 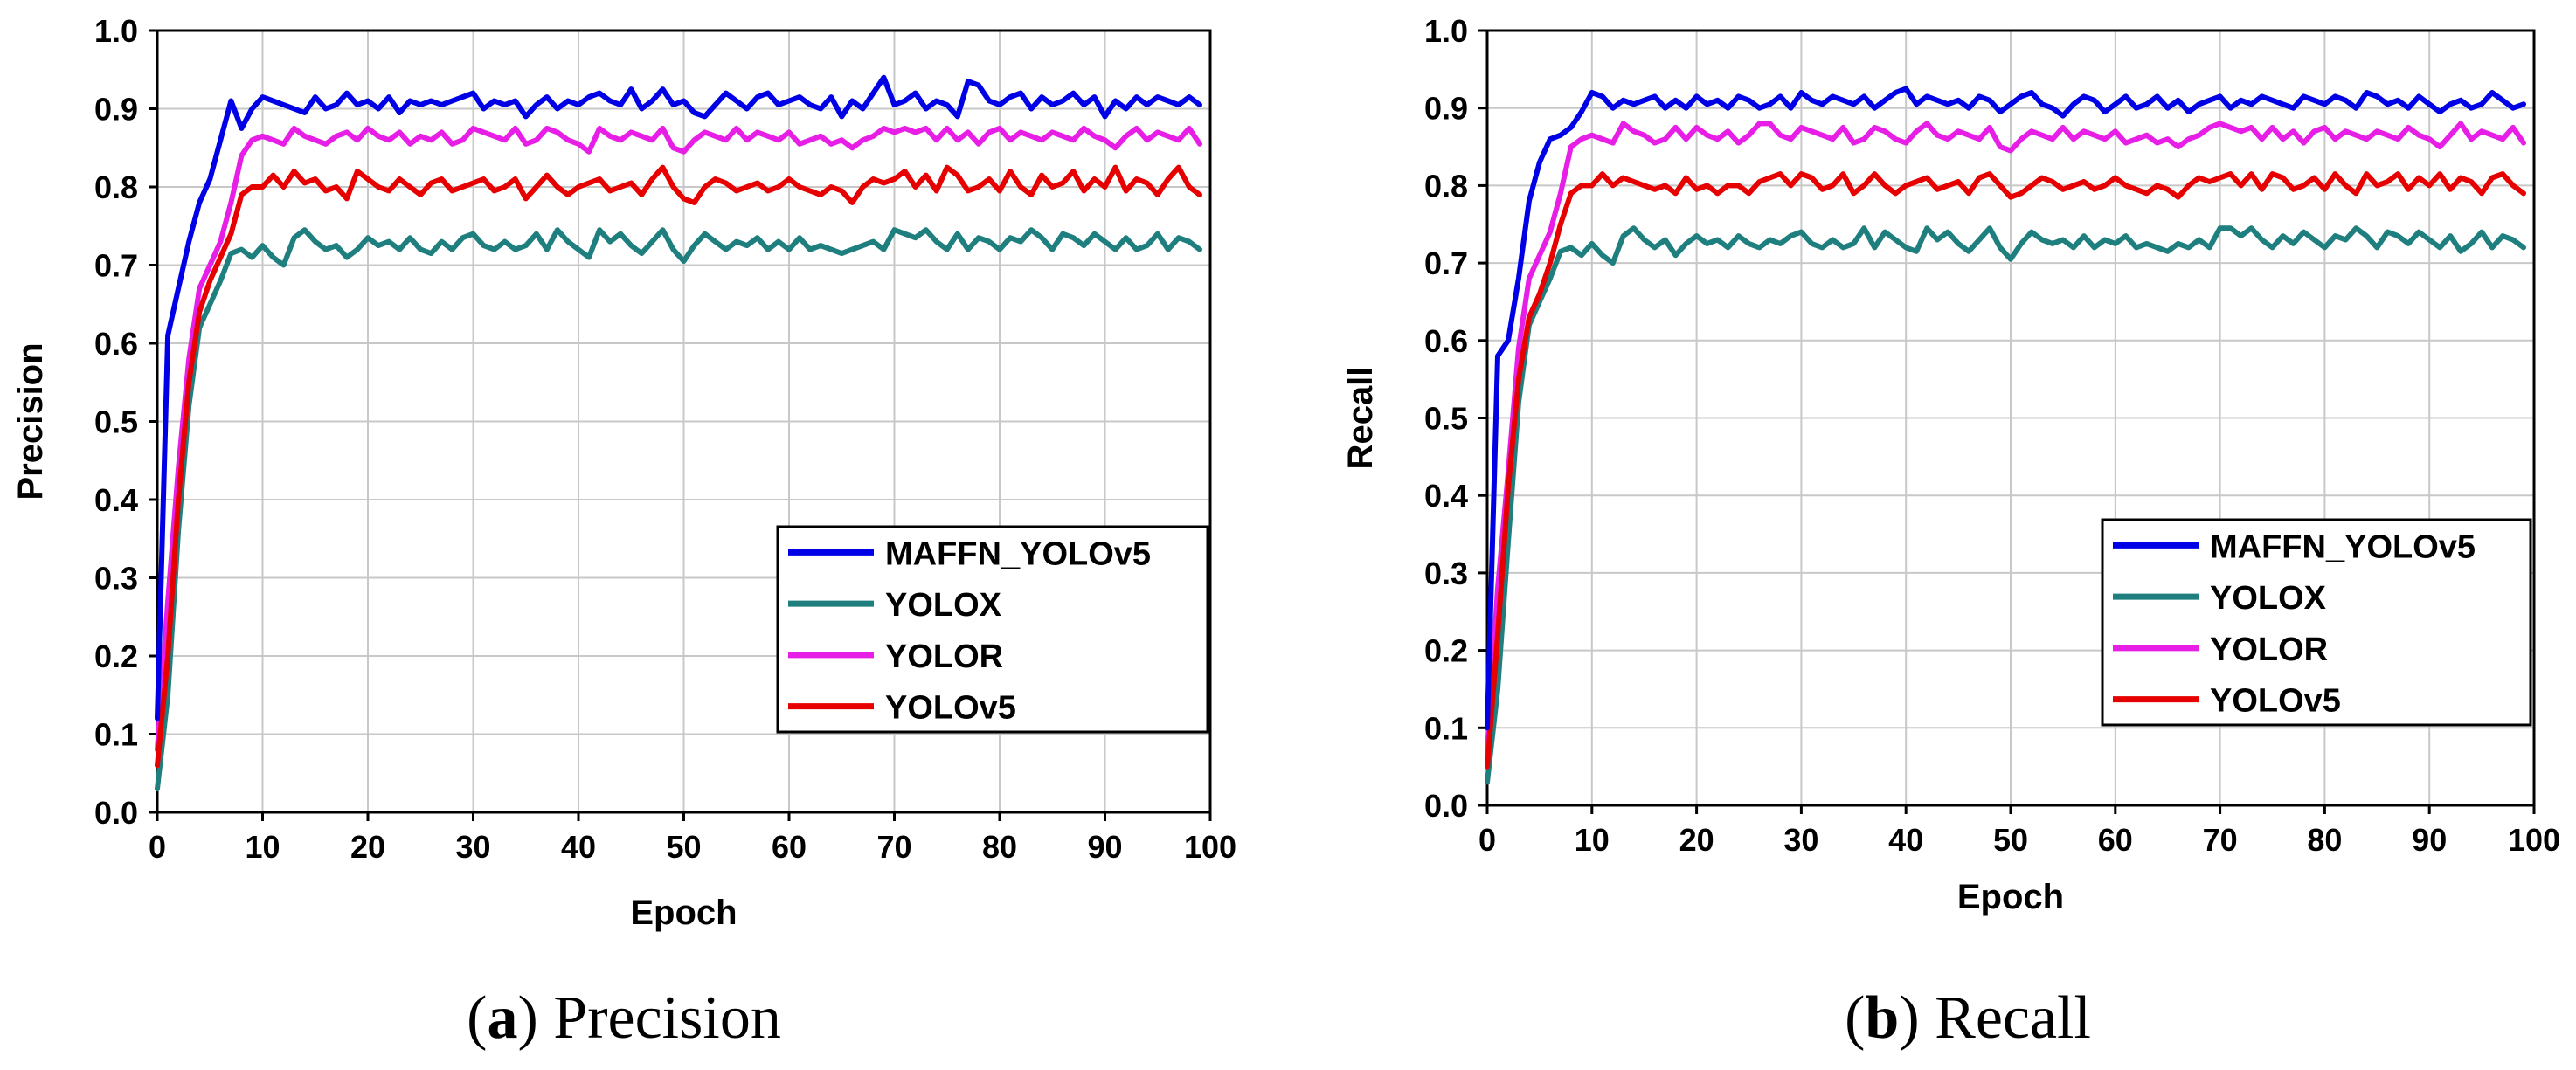 I want to click on legend-label-yolor-recall: YOLOR, so click(x=2269, y=650).